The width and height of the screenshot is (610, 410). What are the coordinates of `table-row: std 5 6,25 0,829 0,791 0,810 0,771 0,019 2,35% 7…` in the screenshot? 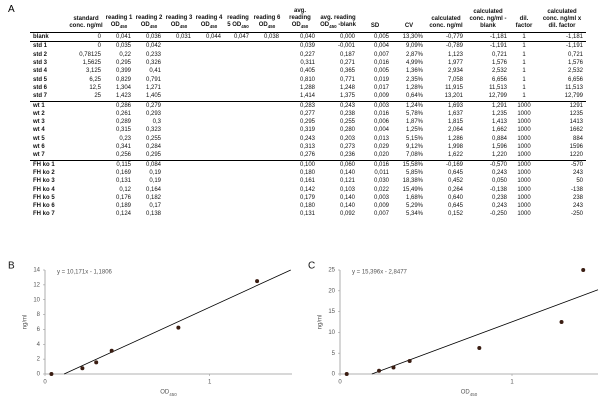 It's located at (308, 80).